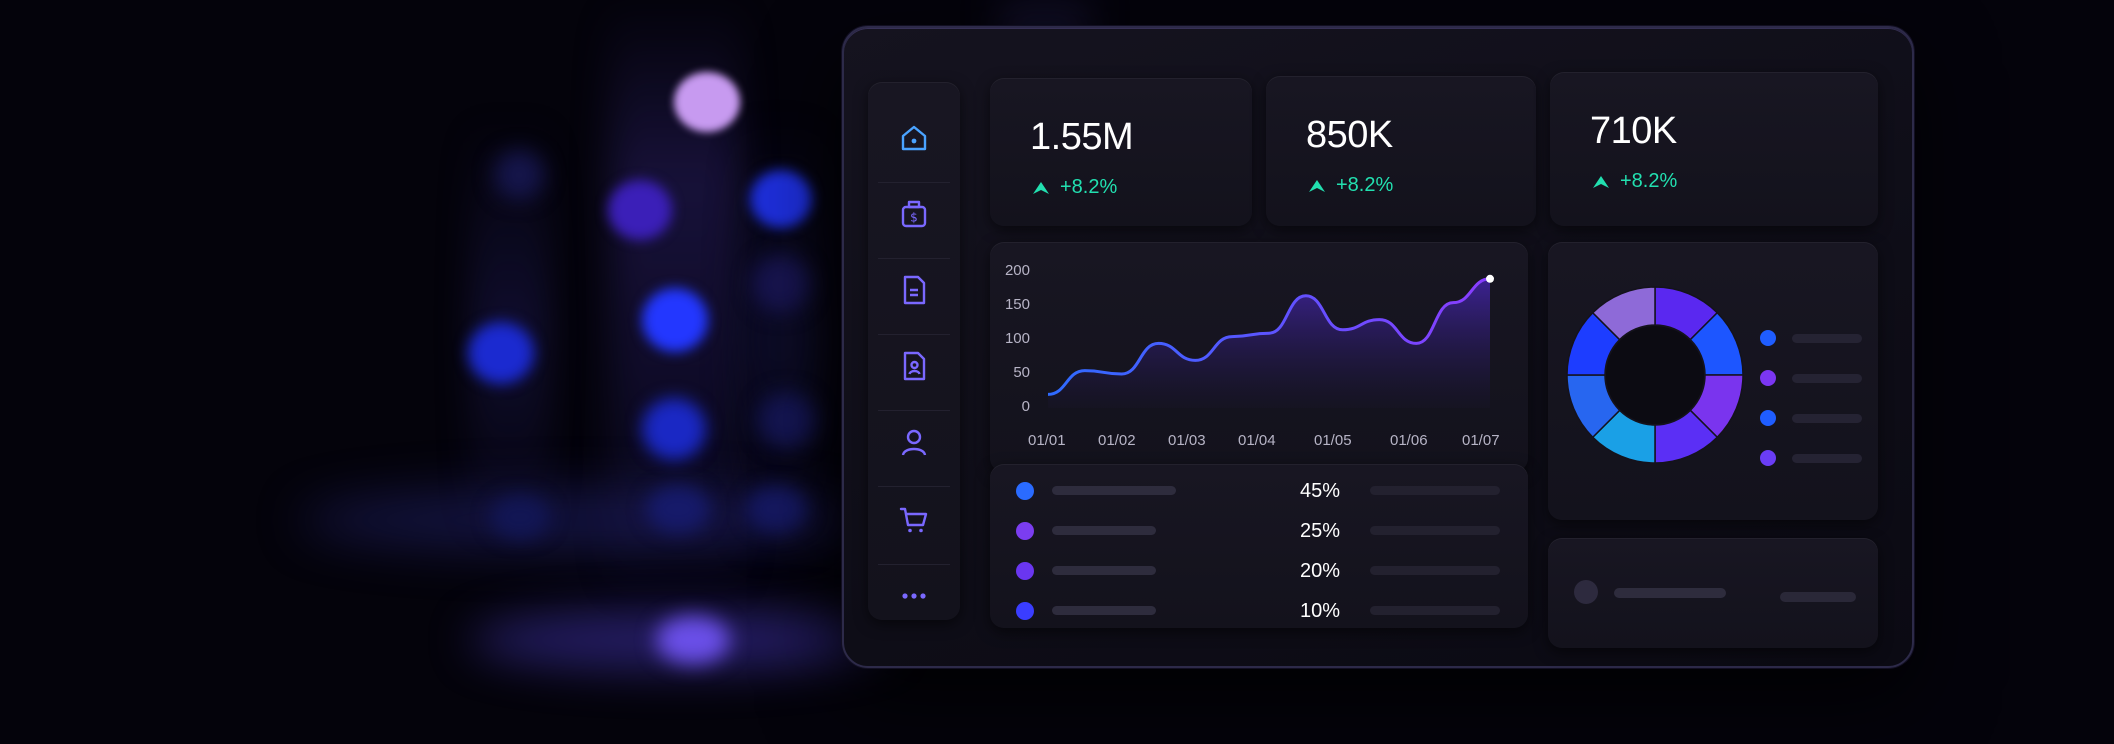 The image size is (2114, 744). I want to click on sidebar-item-more, so click(914, 596).